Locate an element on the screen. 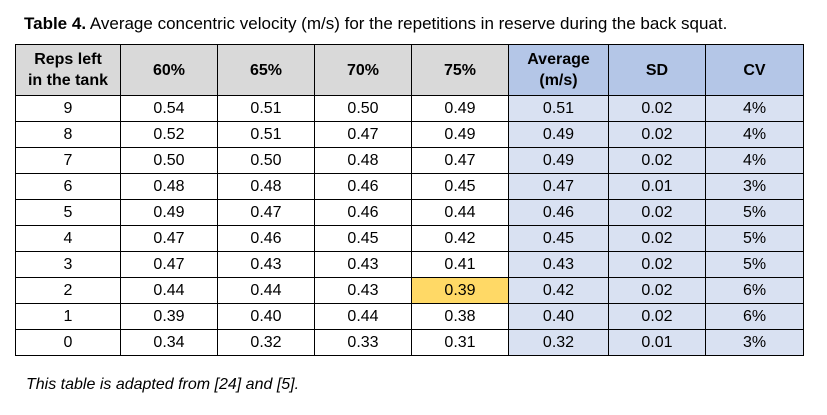 The width and height of the screenshot is (827, 415). cell-65pct: 0.50 is located at coordinates (266, 160).